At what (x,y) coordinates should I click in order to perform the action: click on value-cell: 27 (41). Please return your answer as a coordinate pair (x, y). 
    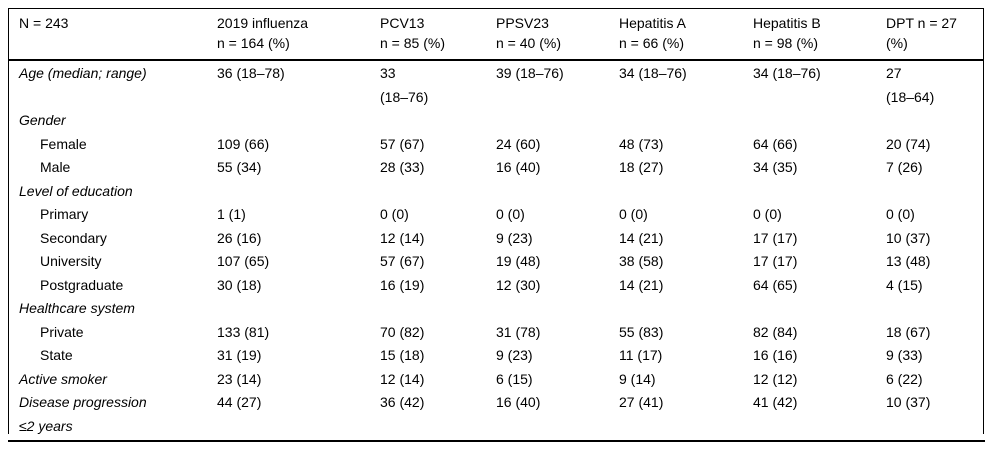
    Looking at the image, I should click on (641, 402).